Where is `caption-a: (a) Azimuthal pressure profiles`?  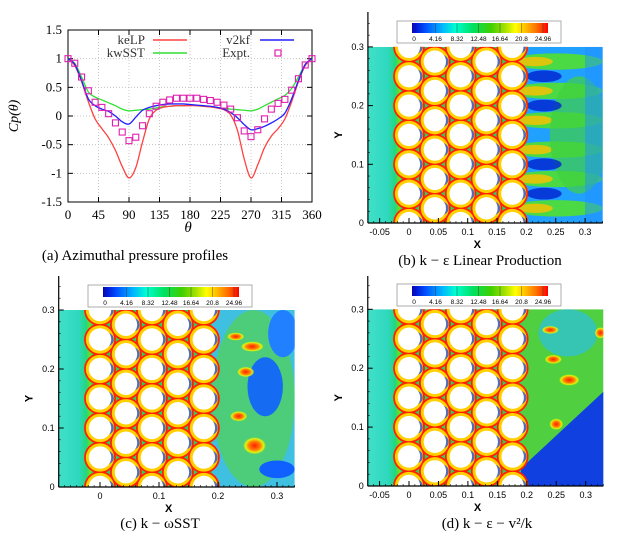
caption-a: (a) Azimuthal pressure profiles is located at coordinates (135, 256).